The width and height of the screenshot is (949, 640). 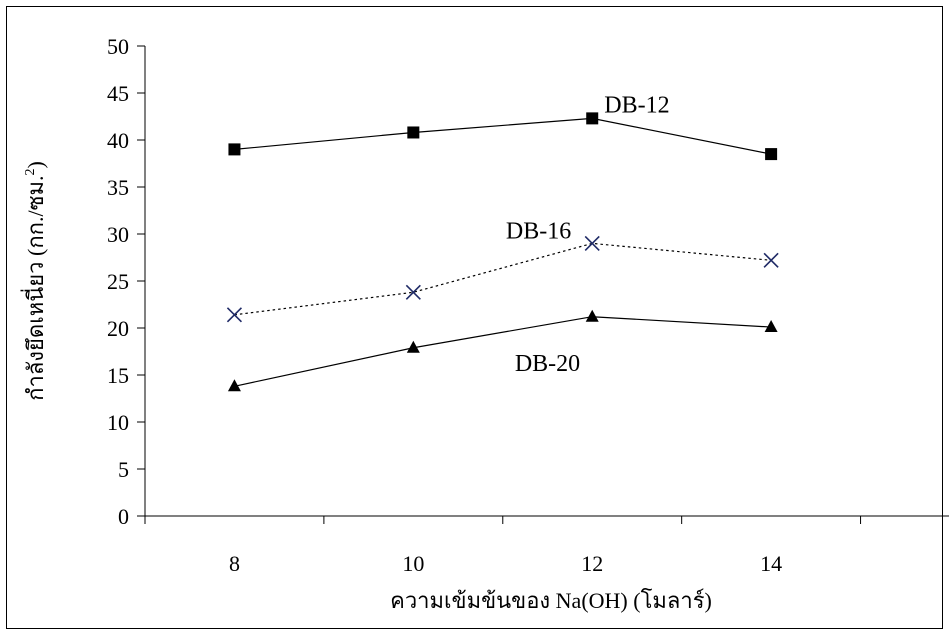 What do you see at coordinates (118, 46) in the screenshot?
I see `y-tick-label: 50` at bounding box center [118, 46].